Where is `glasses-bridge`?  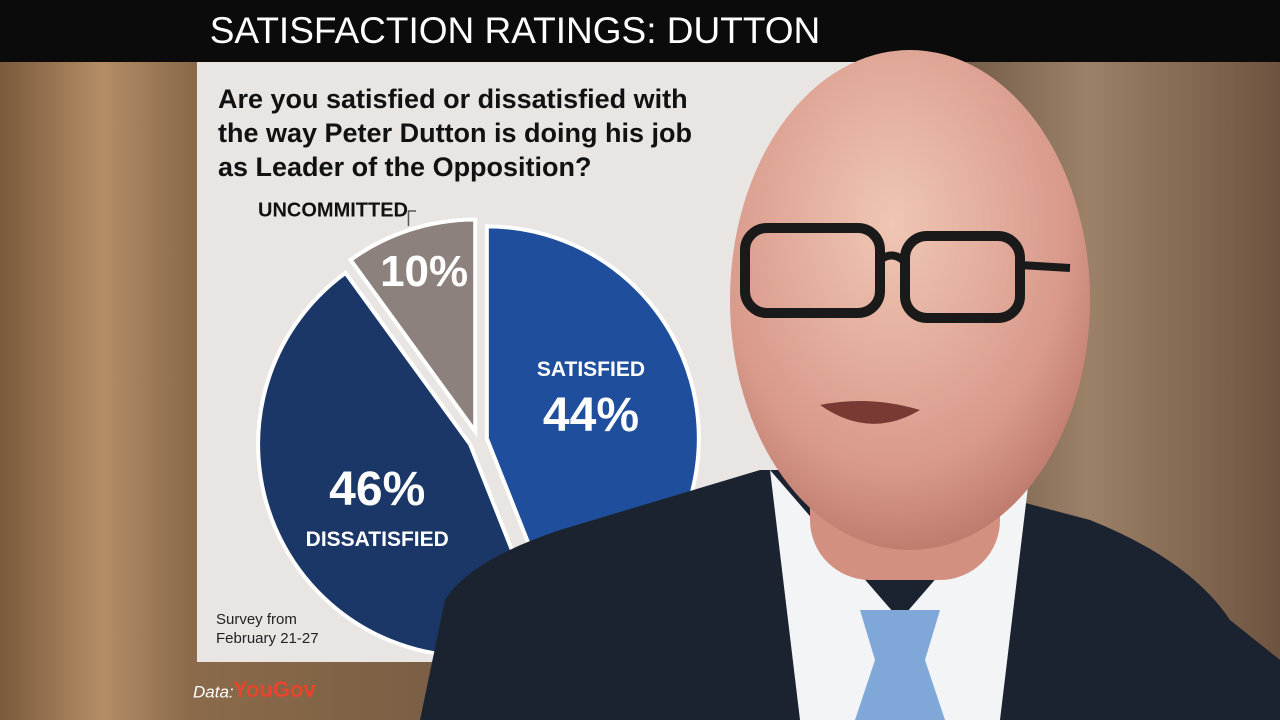 glasses-bridge is located at coordinates (974, 261).